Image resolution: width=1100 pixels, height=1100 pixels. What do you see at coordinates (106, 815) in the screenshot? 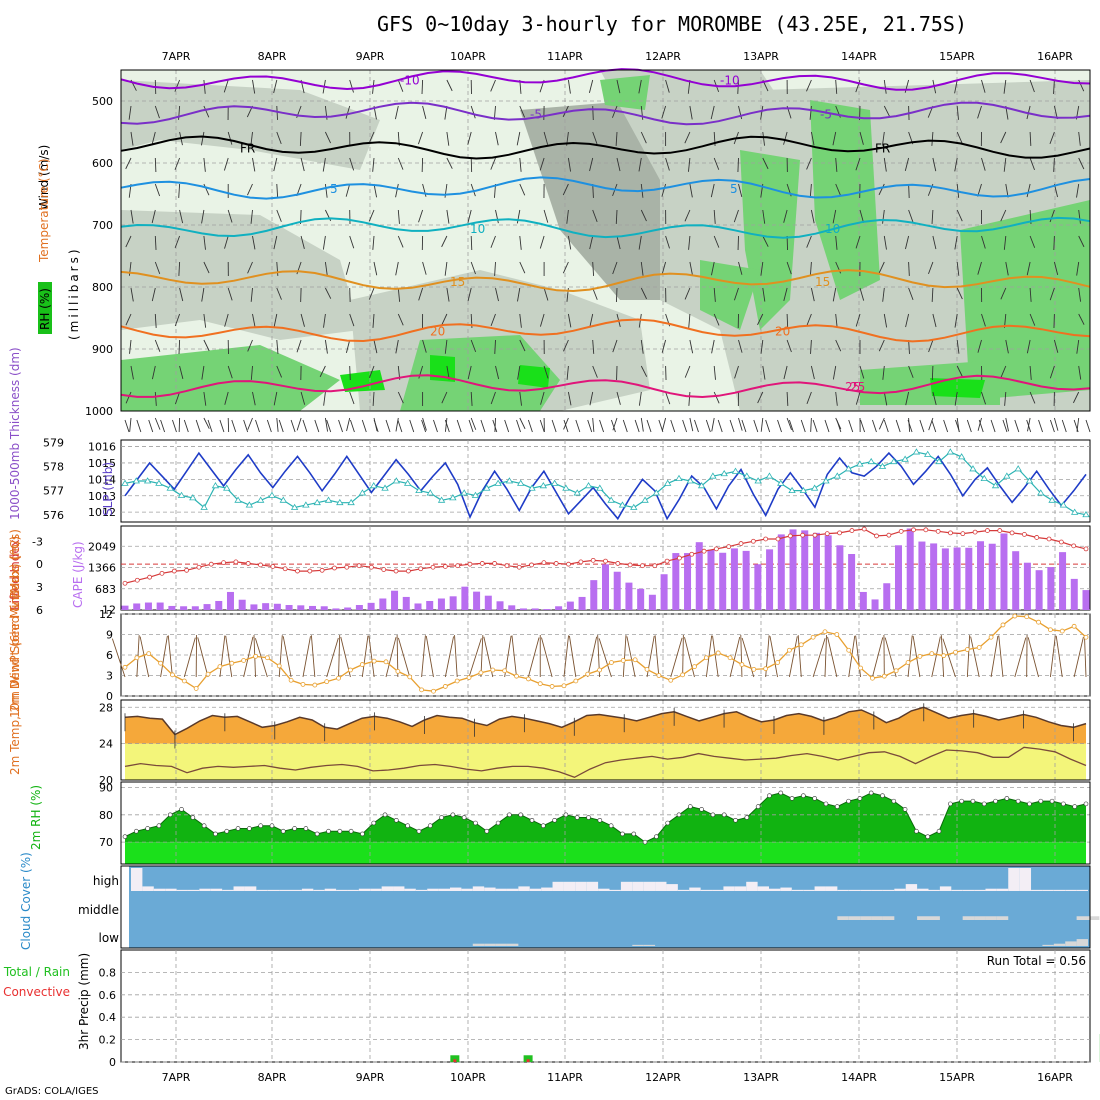
I see `rh2m-tick-80: 80` at bounding box center [106, 815].